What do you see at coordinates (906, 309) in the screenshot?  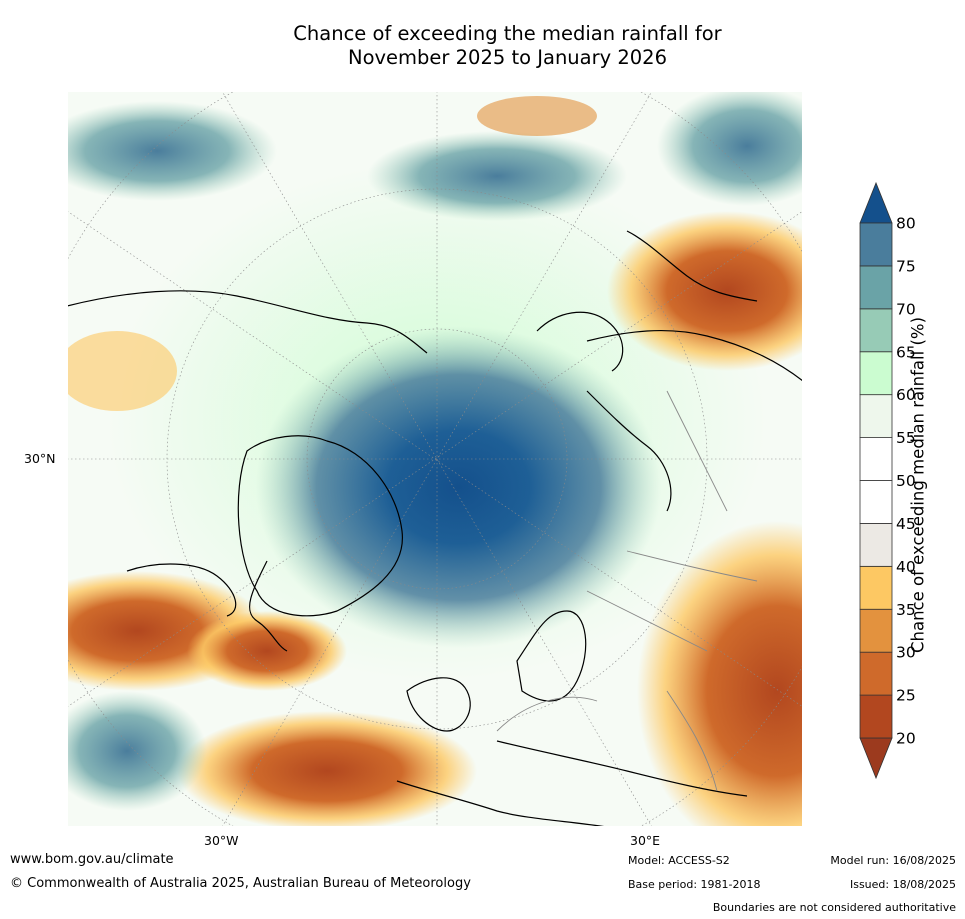 I see `colorbar-tick-label: 70` at bounding box center [906, 309].